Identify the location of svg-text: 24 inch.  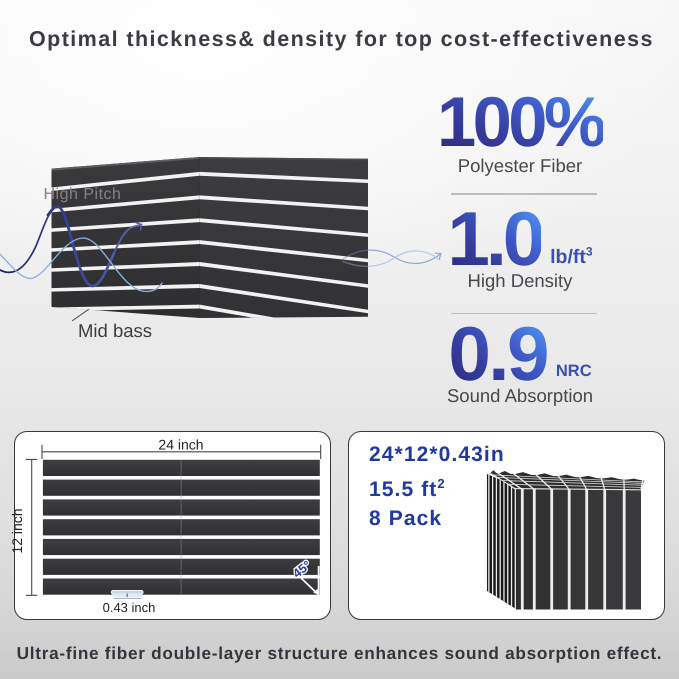
(180, 444).